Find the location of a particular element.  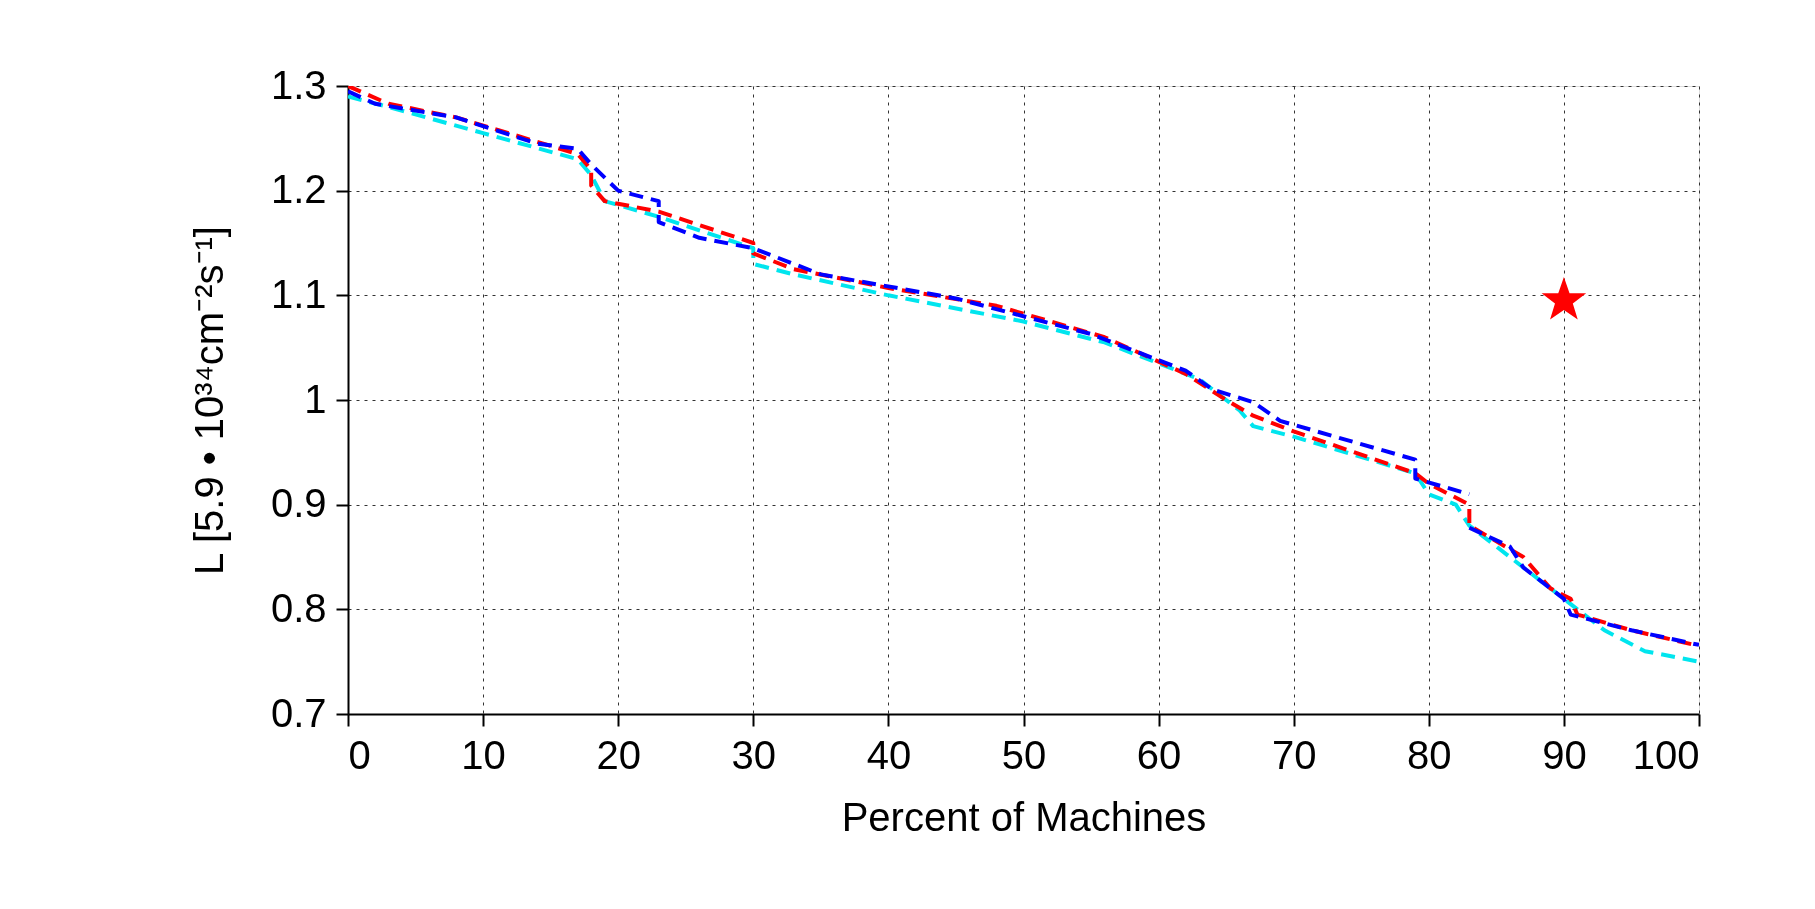

x-tick-label: 40 is located at coordinates (889, 754).